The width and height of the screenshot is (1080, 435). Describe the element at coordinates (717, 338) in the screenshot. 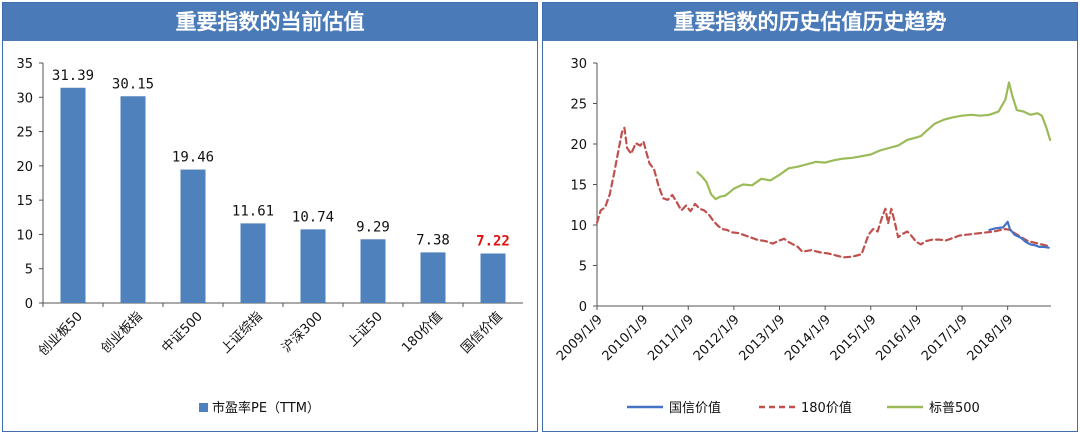

I see `x-tick-label: 2012/1/9` at that location.